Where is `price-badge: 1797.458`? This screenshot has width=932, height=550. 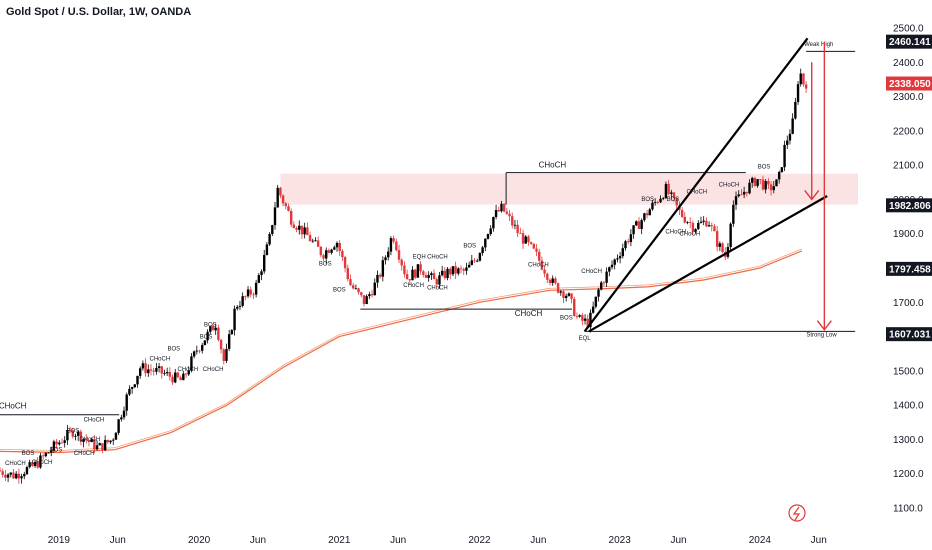
price-badge: 1797.458 is located at coordinates (909, 268).